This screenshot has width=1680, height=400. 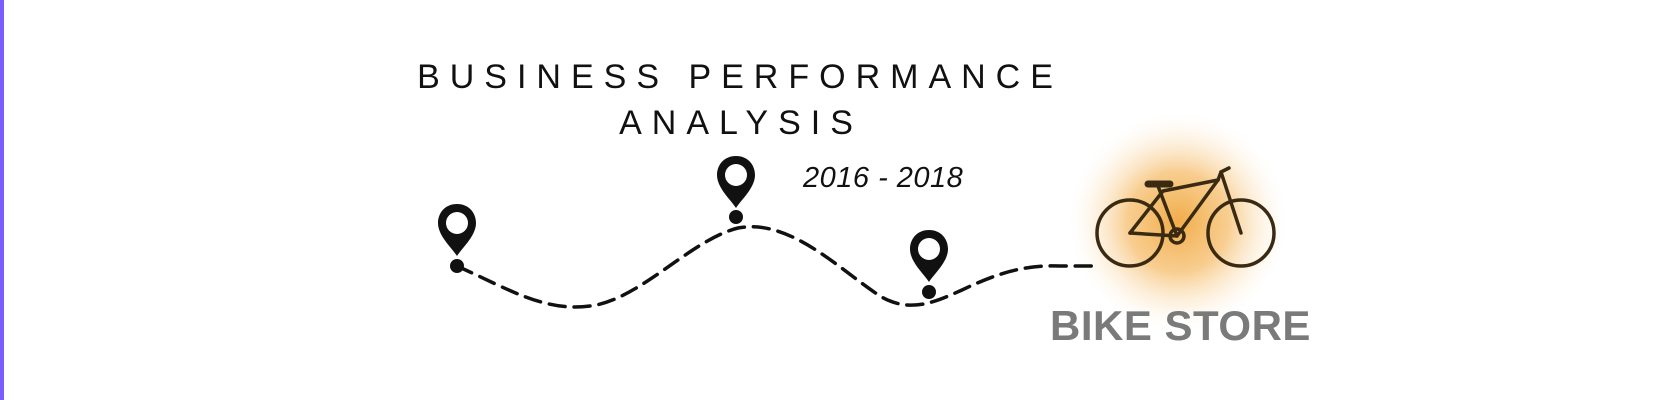 What do you see at coordinates (740, 77) in the screenshot?
I see `title-line-1: BUSINESS PERFORMANCE` at bounding box center [740, 77].